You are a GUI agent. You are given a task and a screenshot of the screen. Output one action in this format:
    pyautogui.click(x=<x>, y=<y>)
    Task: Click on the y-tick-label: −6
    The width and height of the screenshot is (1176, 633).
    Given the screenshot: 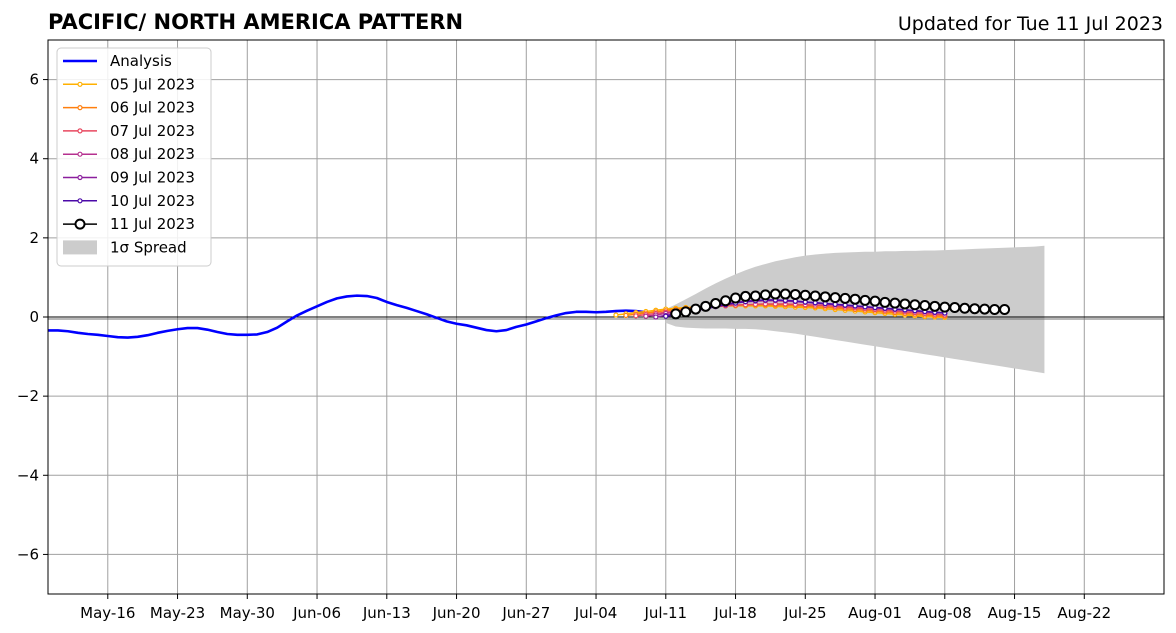 What is the action you would take?
    pyautogui.click(x=28, y=554)
    